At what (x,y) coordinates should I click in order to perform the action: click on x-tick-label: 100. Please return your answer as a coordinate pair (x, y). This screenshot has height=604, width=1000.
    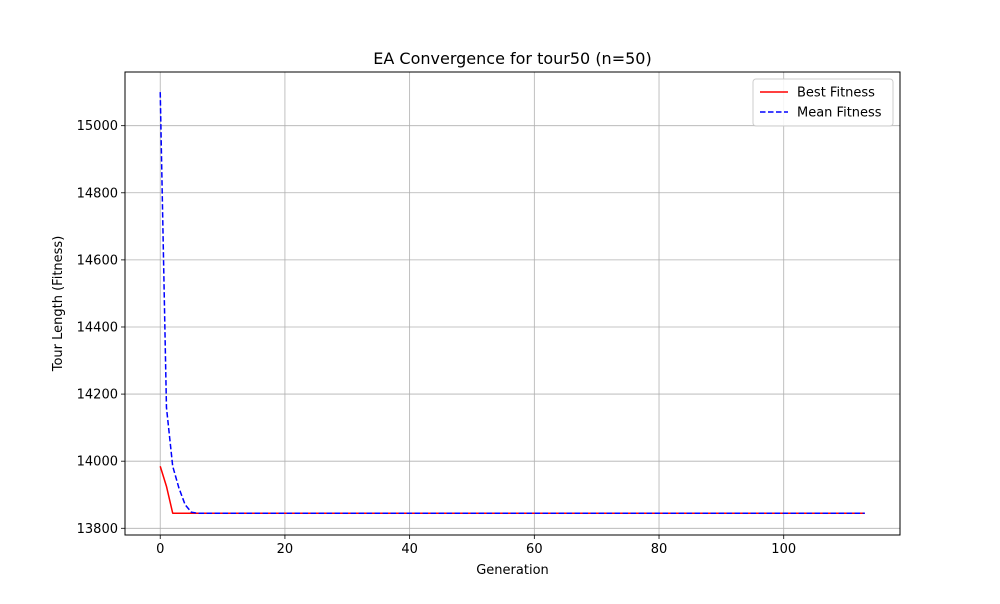
    Looking at the image, I should click on (783, 549).